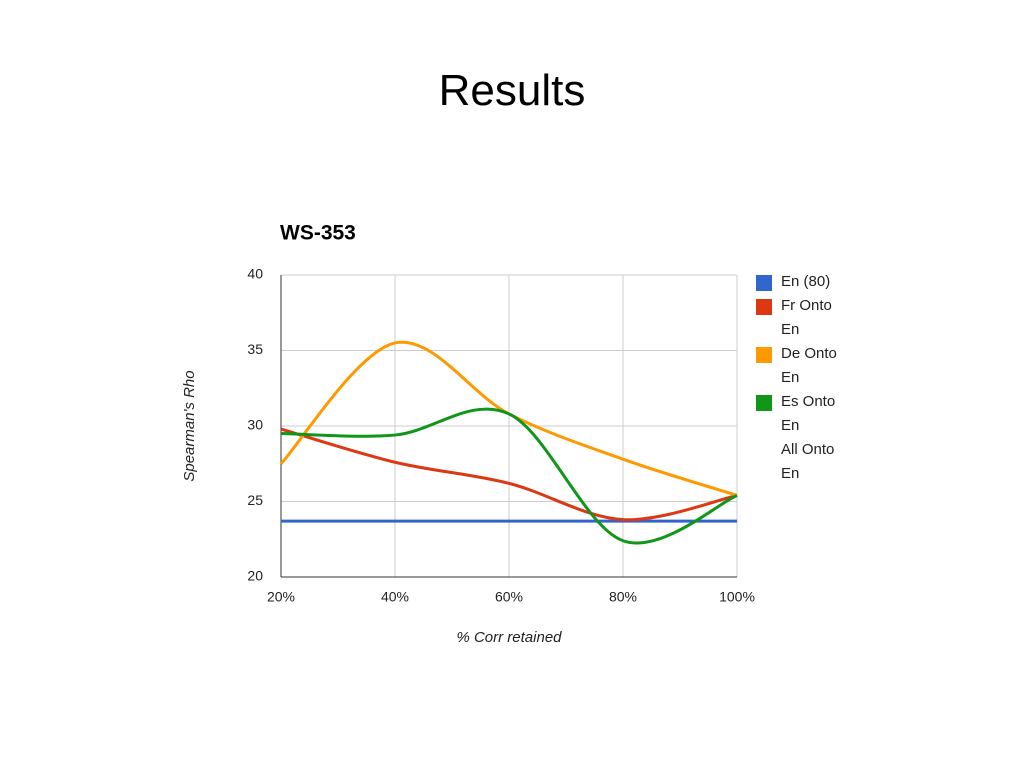 The image size is (1024, 768). What do you see at coordinates (318, 233) in the screenshot?
I see `chart-title: WS-353` at bounding box center [318, 233].